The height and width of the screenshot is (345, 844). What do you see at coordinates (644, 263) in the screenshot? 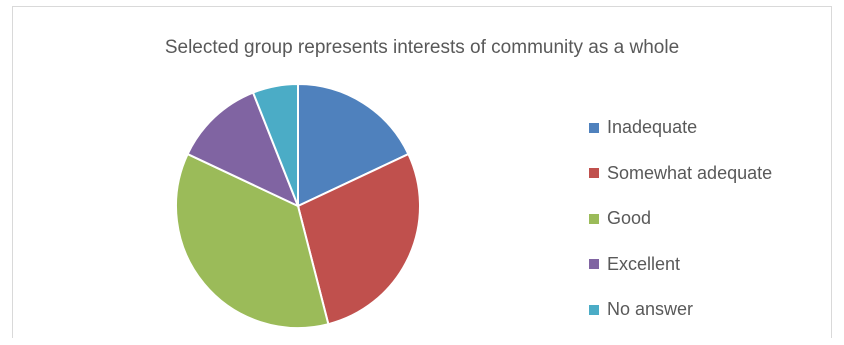
I see `legend-label: Excellent` at bounding box center [644, 263].